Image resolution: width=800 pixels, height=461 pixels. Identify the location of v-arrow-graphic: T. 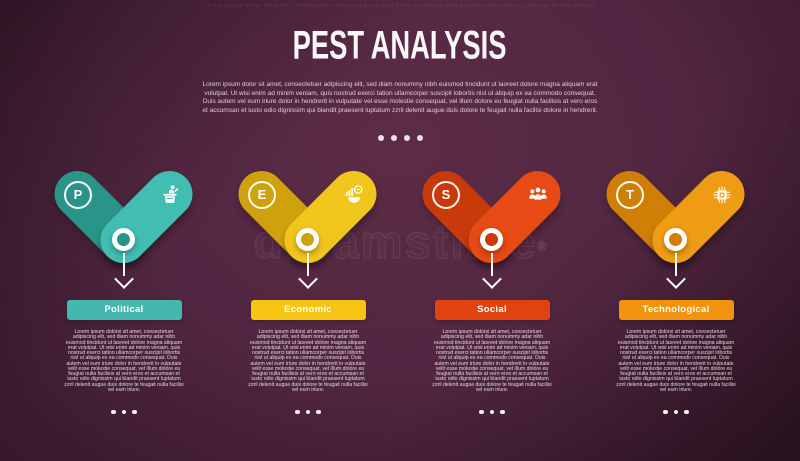
(676, 230).